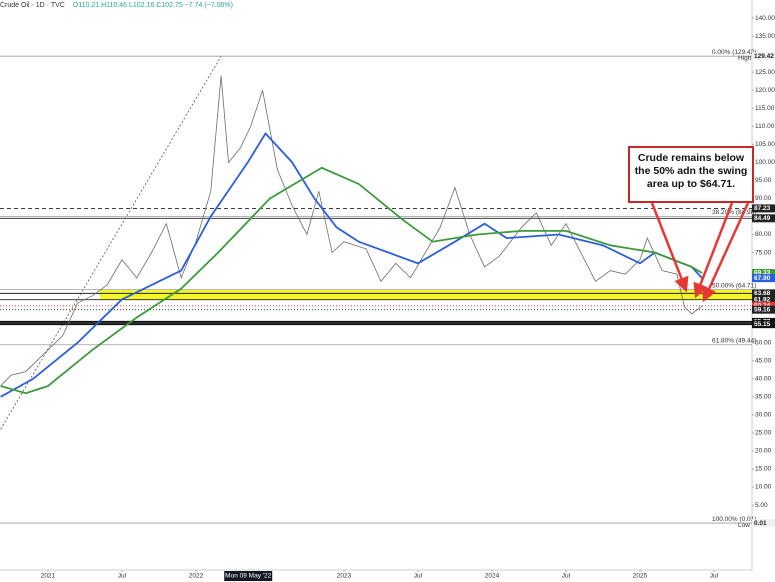  I want to click on price-tag-label: 69.33, so click(762, 273).